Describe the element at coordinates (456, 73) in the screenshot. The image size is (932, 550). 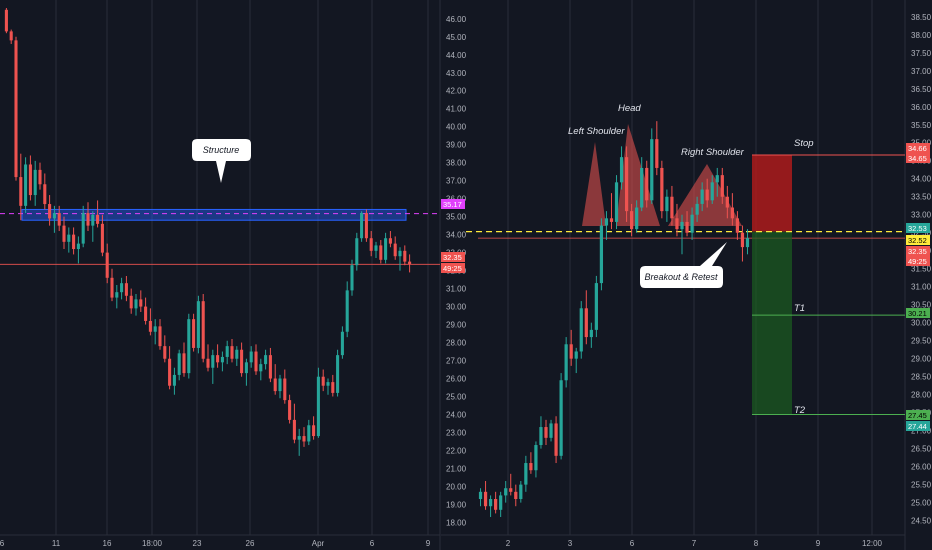
I see `y-tick-label: 43.00` at that location.